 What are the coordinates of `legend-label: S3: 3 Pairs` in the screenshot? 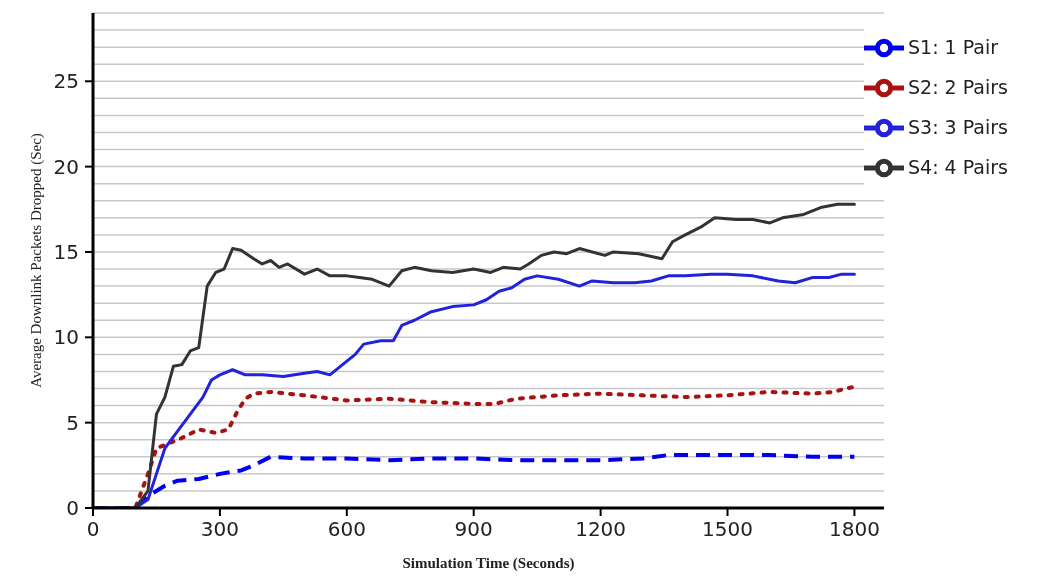 It's located at (958, 126).